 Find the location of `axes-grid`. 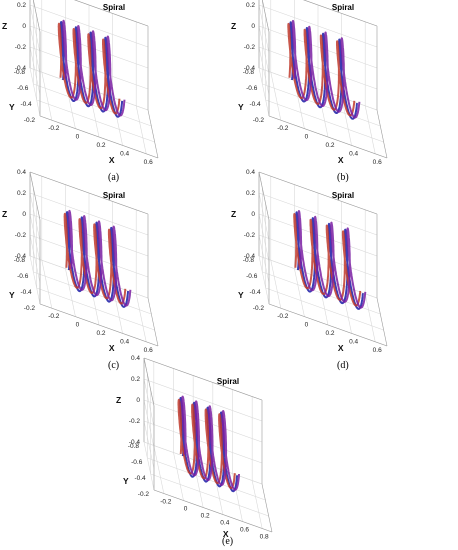

axes-grid is located at coordinates (208, 445).